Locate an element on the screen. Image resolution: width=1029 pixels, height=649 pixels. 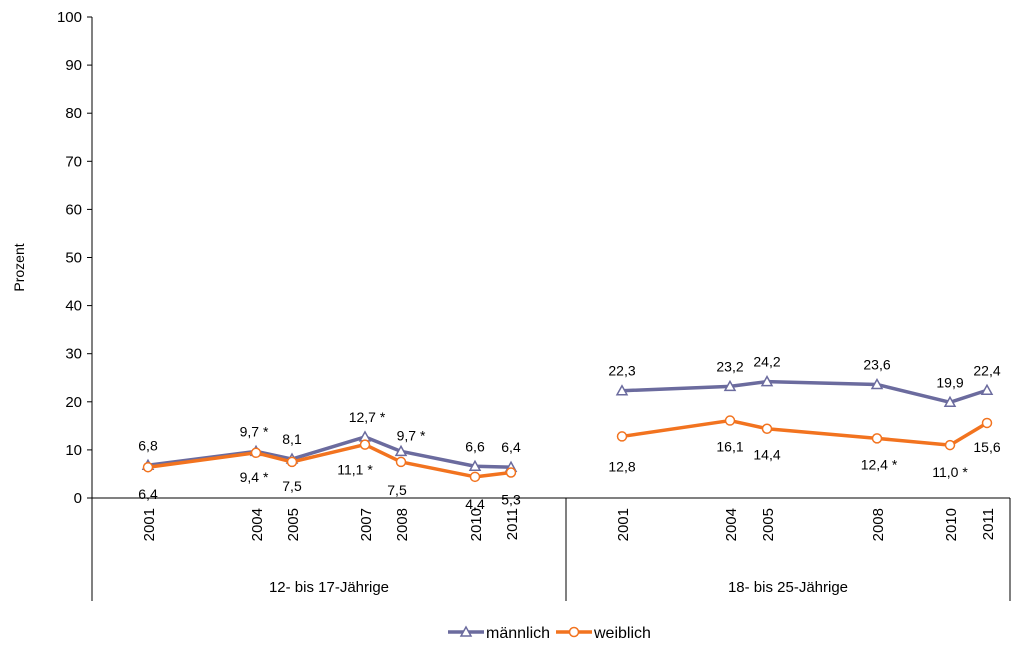
data-label: 4,4 is located at coordinates (475, 504).